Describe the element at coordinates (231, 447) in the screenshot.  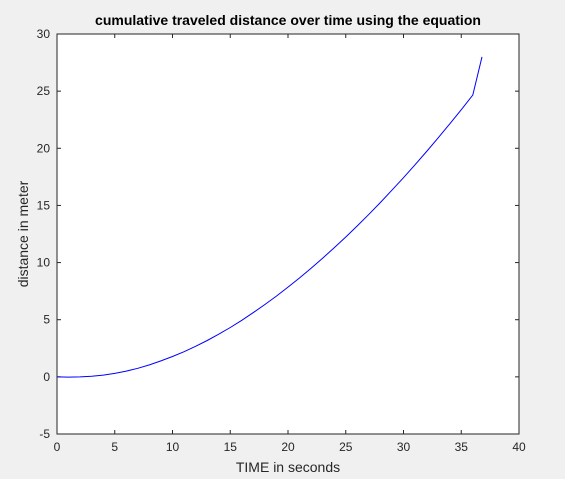
I see `x-tick-label: 15` at that location.